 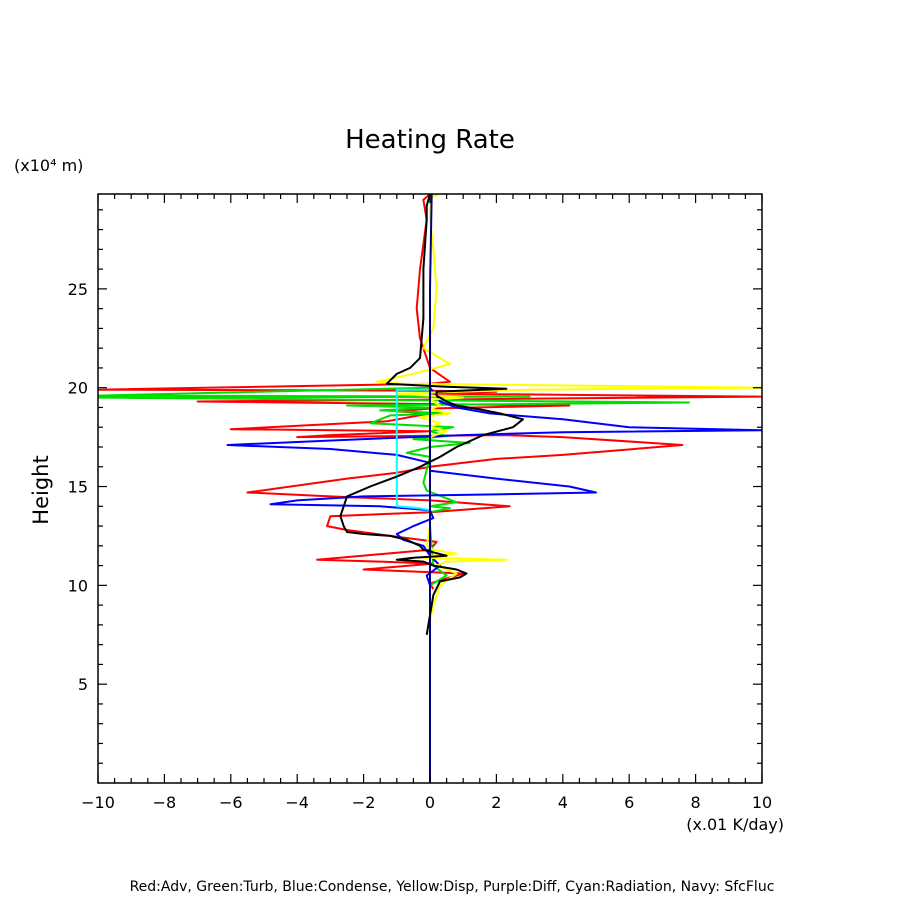 What do you see at coordinates (83, 684) in the screenshot?
I see `y-tick-label: 5` at bounding box center [83, 684].